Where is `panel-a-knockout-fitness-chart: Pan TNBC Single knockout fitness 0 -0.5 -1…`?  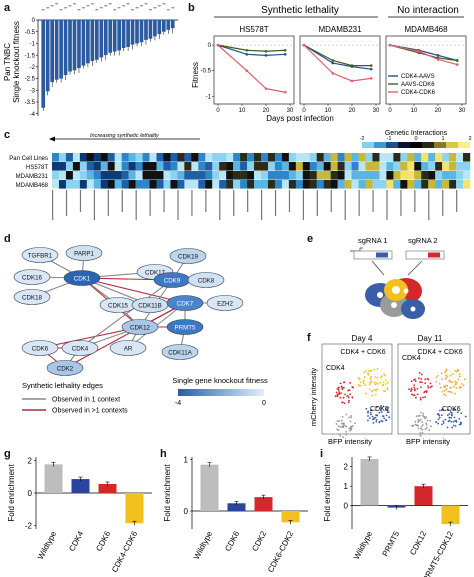
panel-a-knockout-fitness-chart: Pan TNBC Single knockout fitness 0 -0.5 -1… is located at coordinates (90, 60).